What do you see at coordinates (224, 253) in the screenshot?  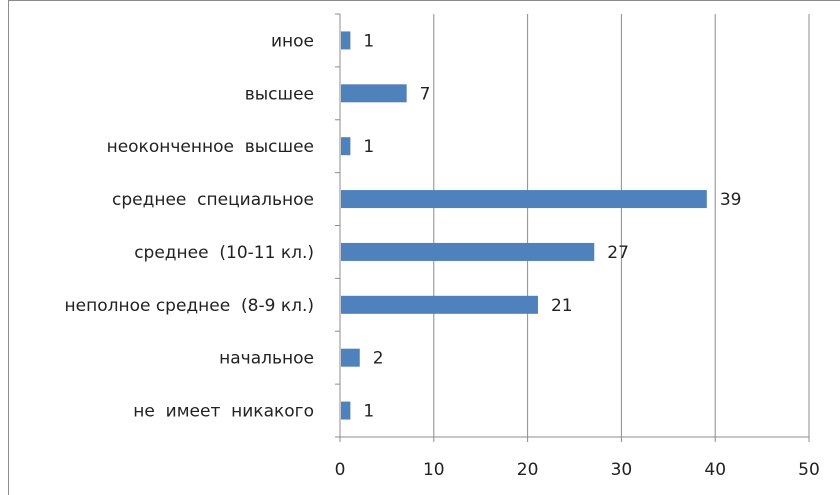 I see `category-label: среднее (10-11 кл.)` at bounding box center [224, 253].